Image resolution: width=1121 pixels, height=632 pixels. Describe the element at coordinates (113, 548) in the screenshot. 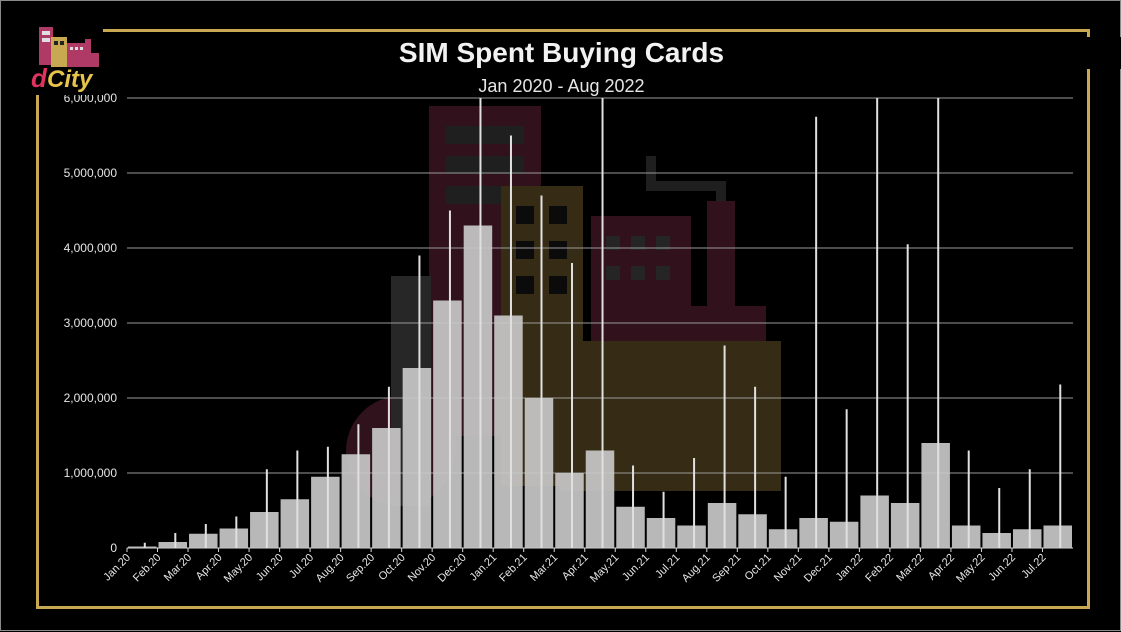

I see `y-tick-label: 0` at that location.